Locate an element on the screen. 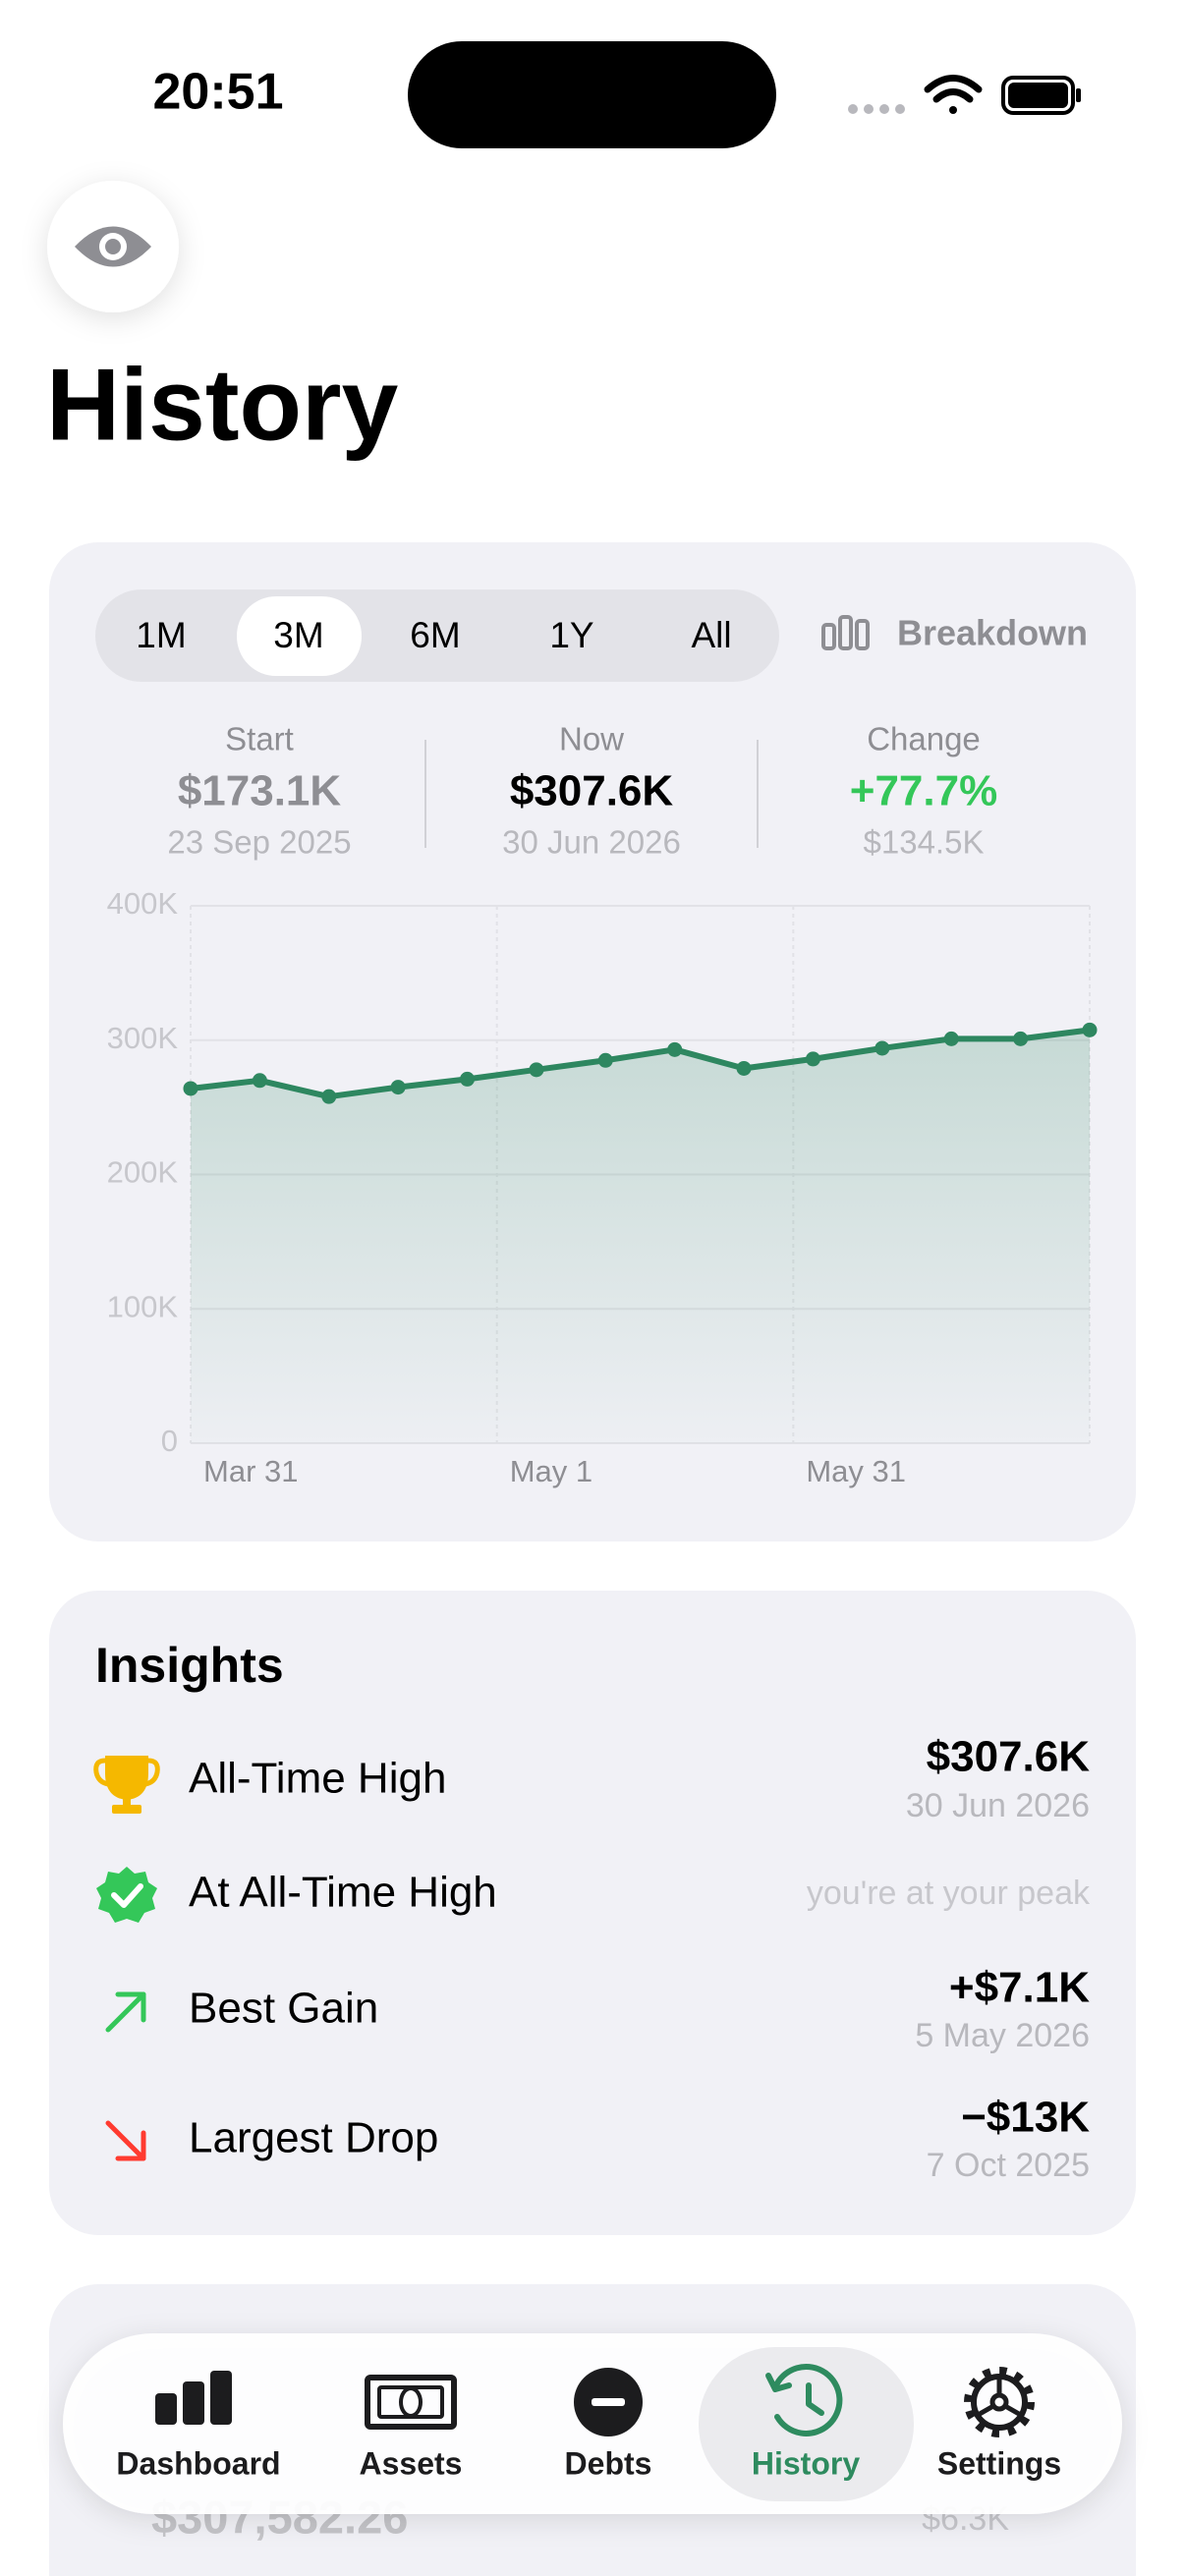 The height and width of the screenshot is (2576, 1185). summary-value: +77.7% is located at coordinates (924, 791).